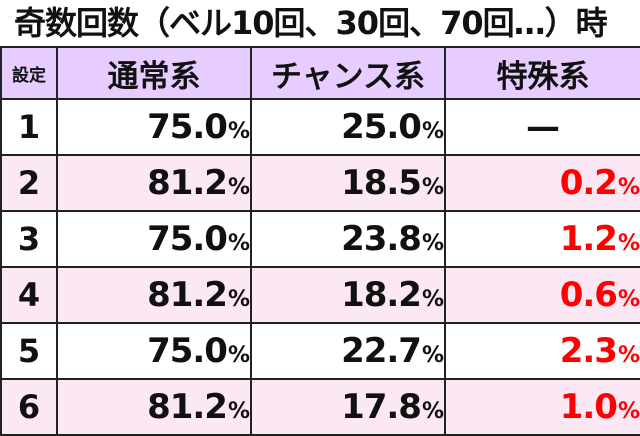 The width and height of the screenshot is (640, 436). I want to click on table-row: 1 75.0% 25.0% —, so click(320, 127).